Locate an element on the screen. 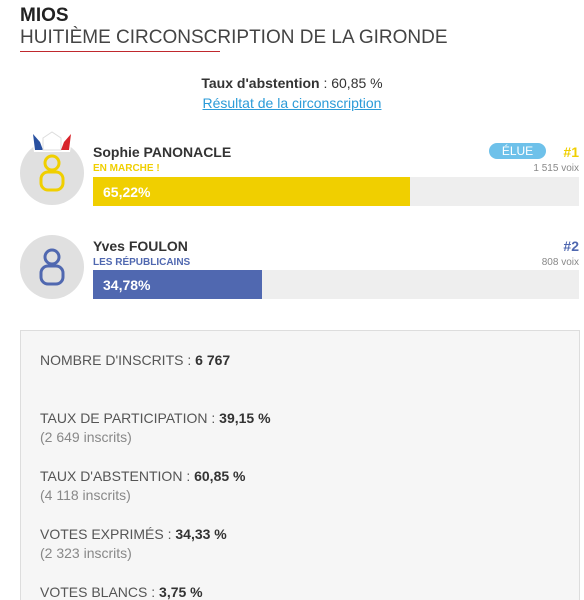 The image size is (584, 600). stat-note: (4 118 inscrits) is located at coordinates (85, 495).